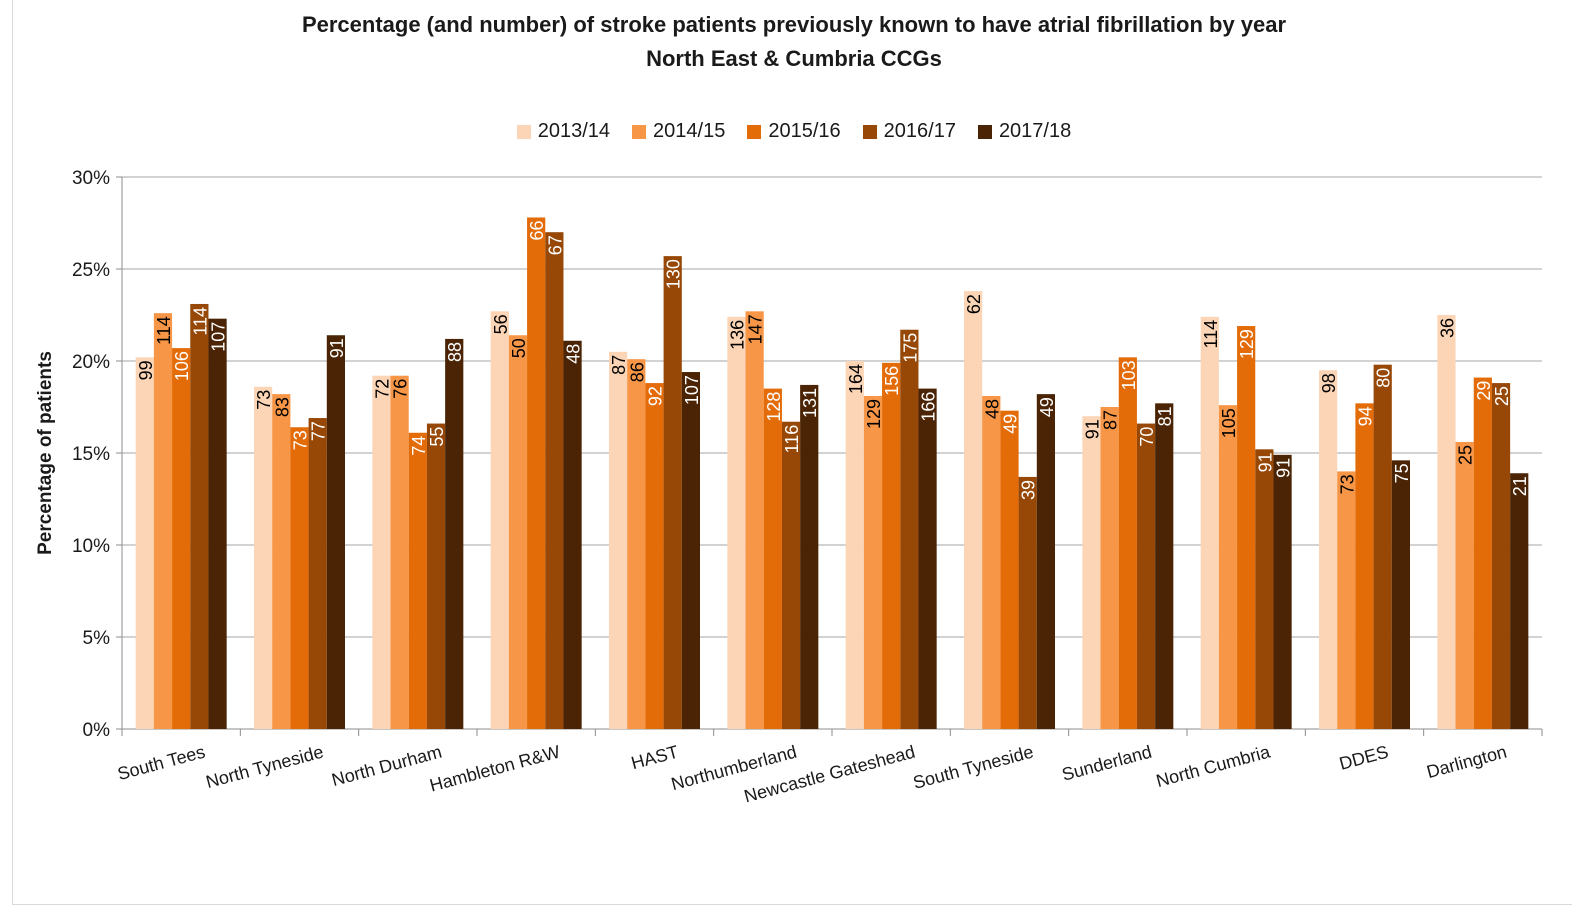 The height and width of the screenshot is (913, 1588). What do you see at coordinates (1165, 416) in the screenshot?
I see `bar-data-label: 81` at bounding box center [1165, 416].